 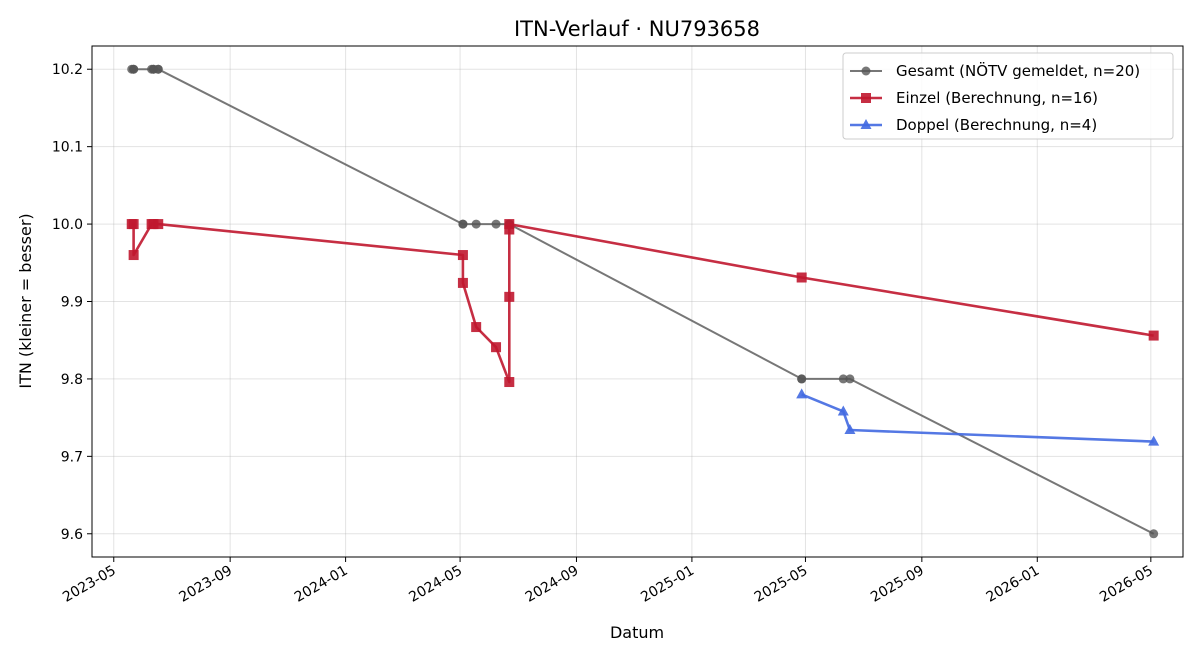 What do you see at coordinates (1126, 584) in the screenshot?
I see `x-tick-label: 2026-05` at bounding box center [1126, 584].